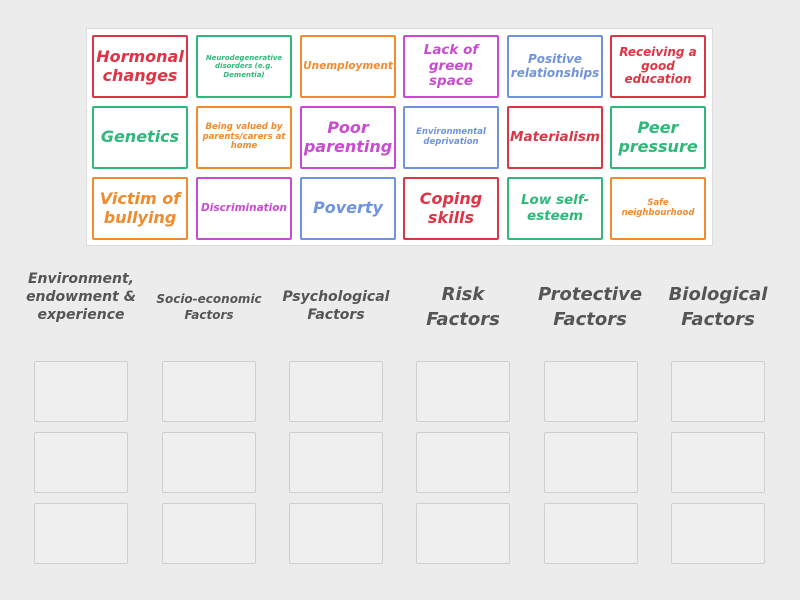  I want to click on tile-label: Positive relationships, so click(555, 65).